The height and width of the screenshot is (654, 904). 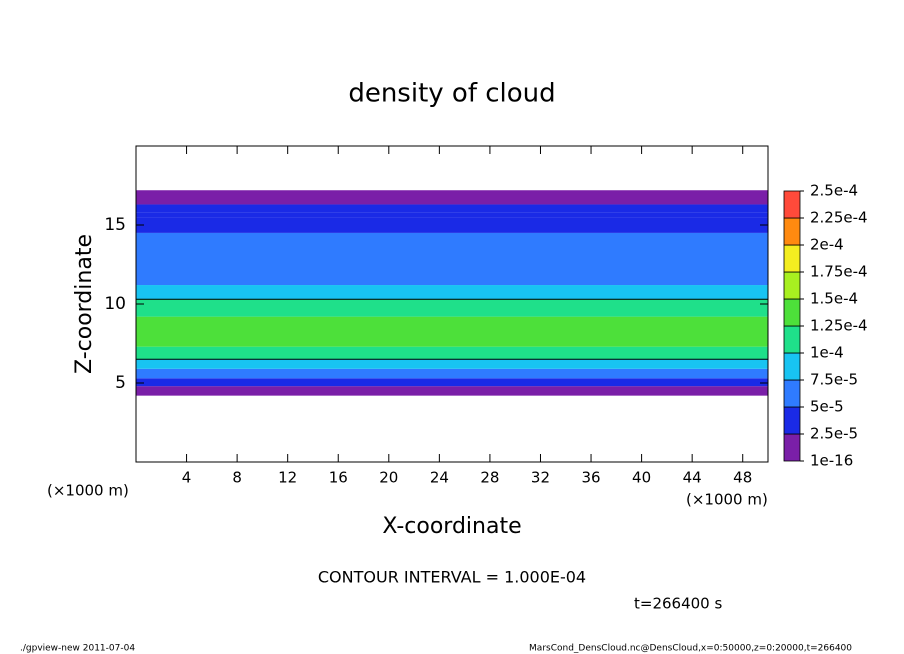 What do you see at coordinates (678, 604) in the screenshot?
I see `time-label: t=266400 s` at bounding box center [678, 604].